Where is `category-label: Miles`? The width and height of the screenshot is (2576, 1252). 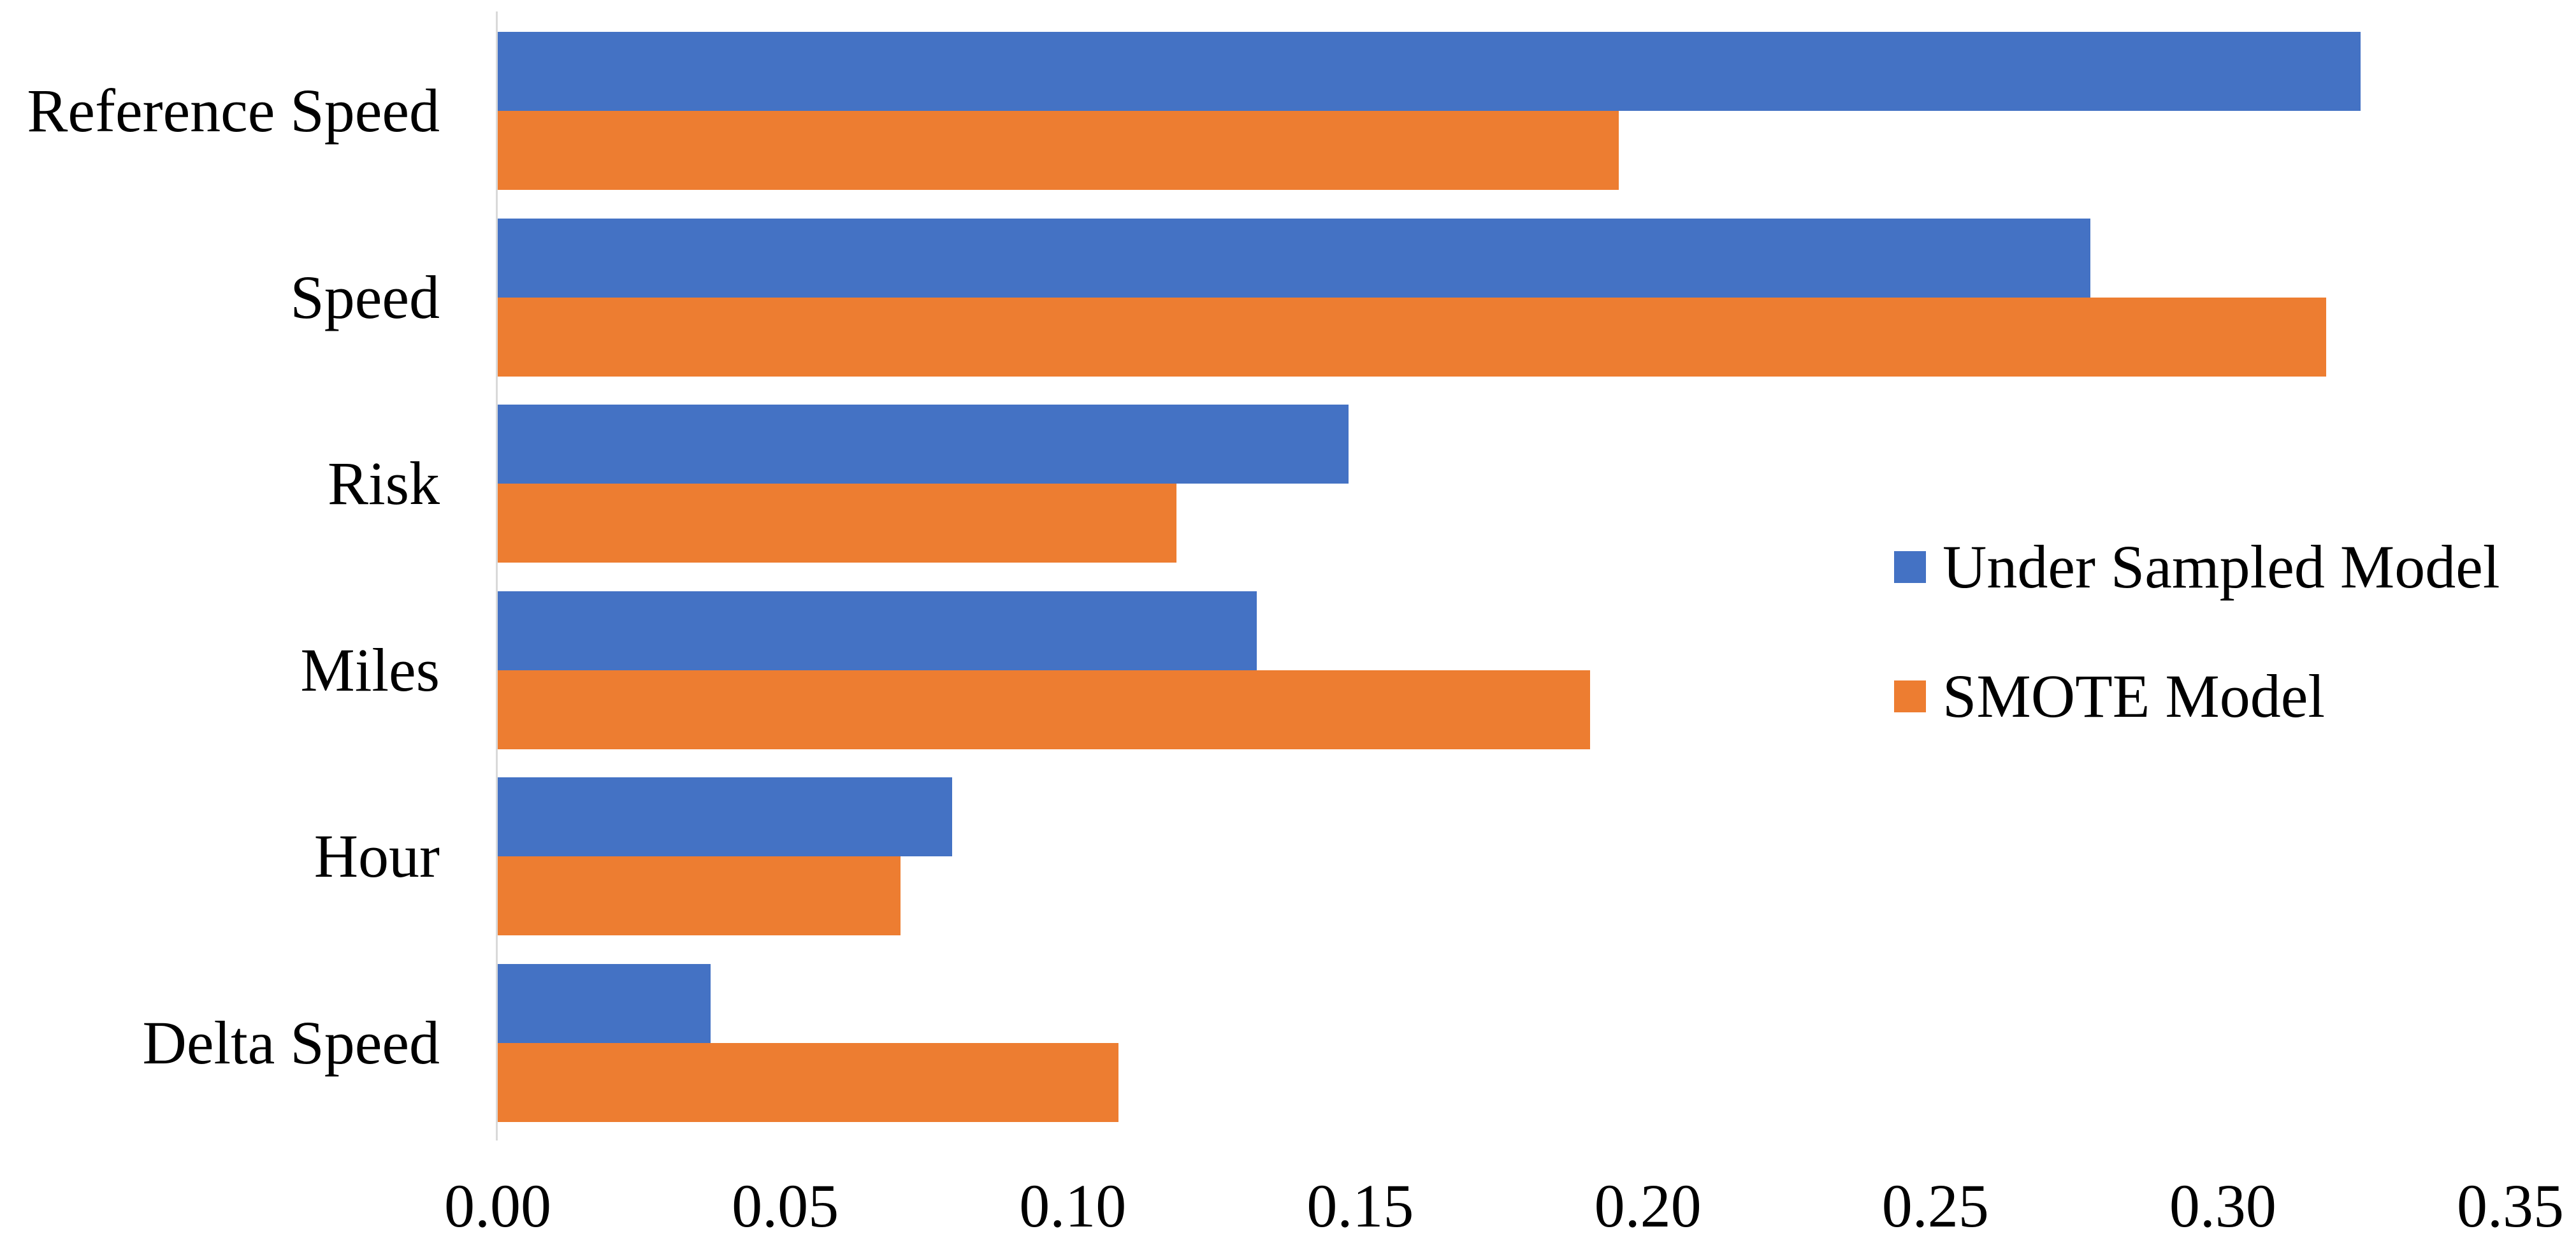 category-label: Miles is located at coordinates (370, 669).